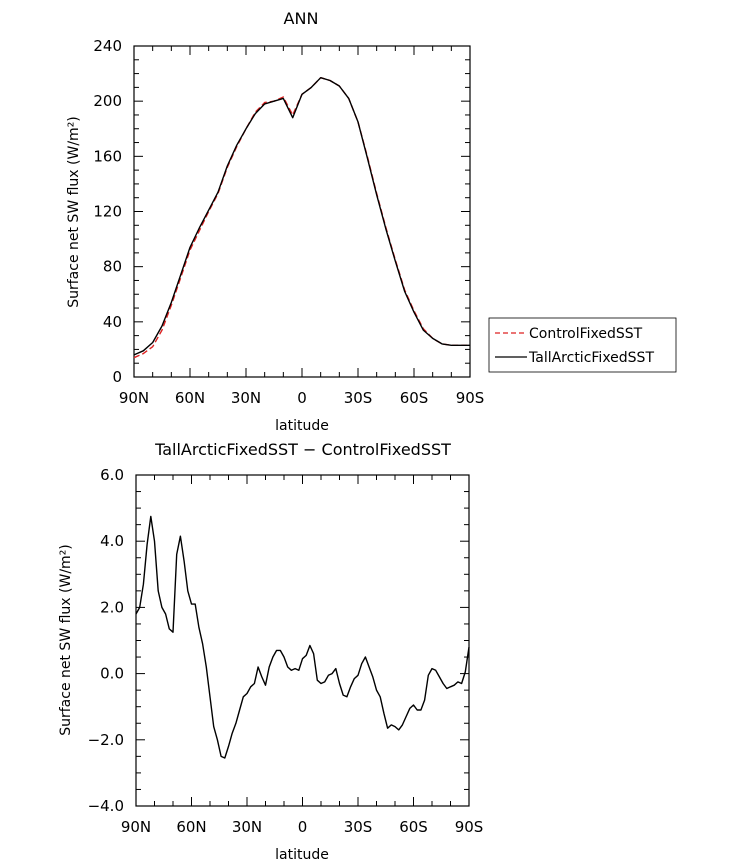 The image size is (733, 866). Describe the element at coordinates (301, 18) in the screenshot. I see `top-chart-title: ANN` at that location.